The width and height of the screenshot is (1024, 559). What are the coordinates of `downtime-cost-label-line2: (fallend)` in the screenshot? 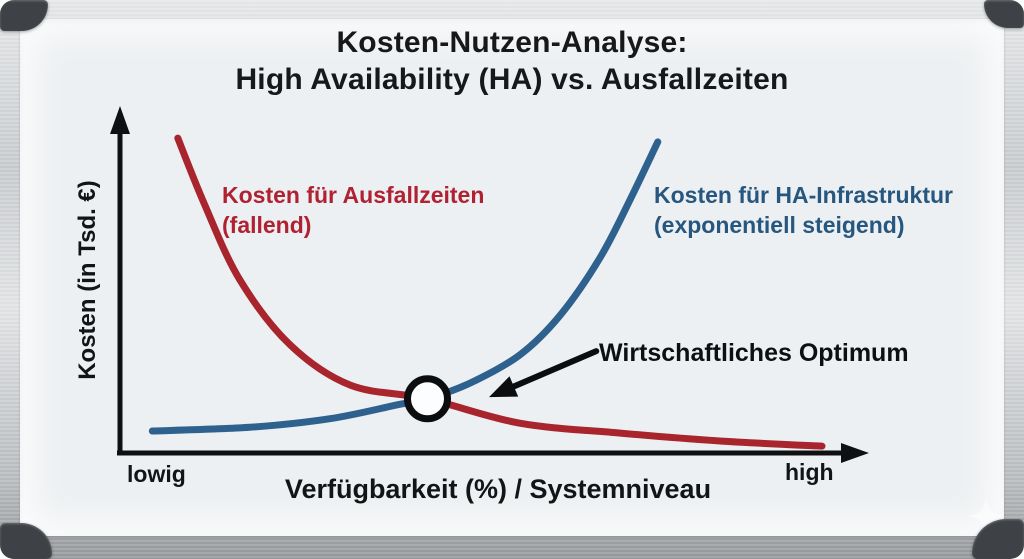 It's located at (267, 225).